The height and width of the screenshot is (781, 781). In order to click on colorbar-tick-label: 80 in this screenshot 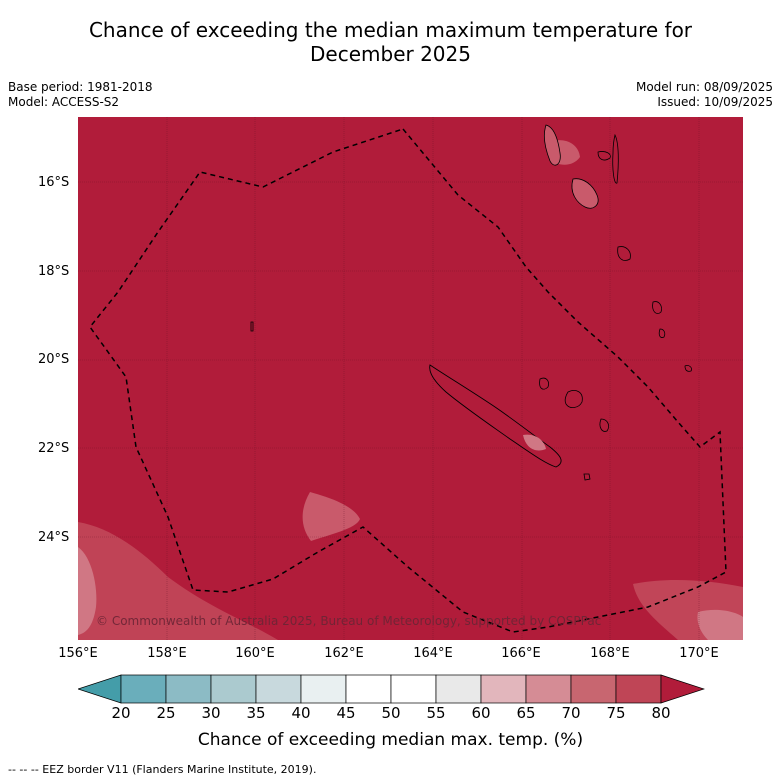, I will do `click(661, 713)`.